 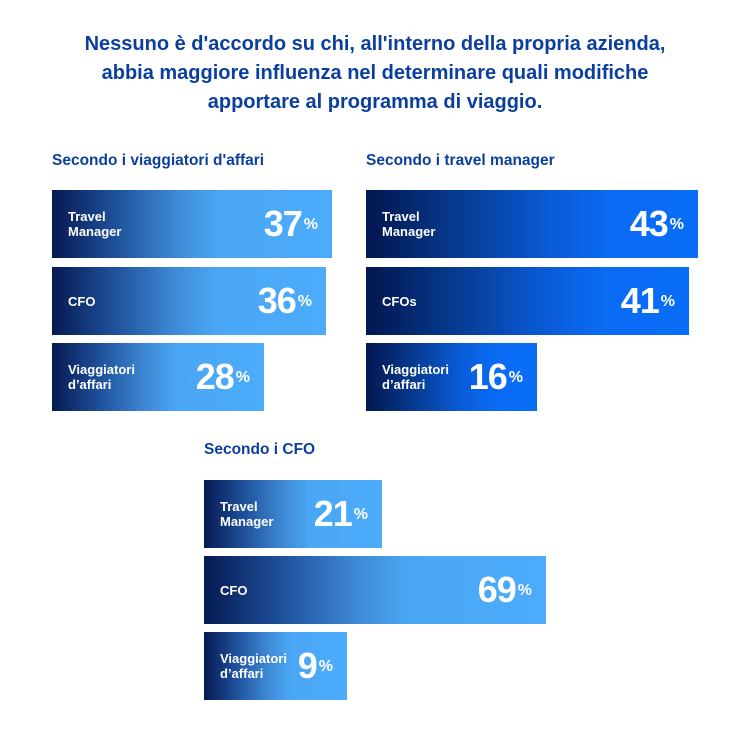 What do you see at coordinates (375, 590) in the screenshot?
I see `bar-cfo: CFO 69%` at bounding box center [375, 590].